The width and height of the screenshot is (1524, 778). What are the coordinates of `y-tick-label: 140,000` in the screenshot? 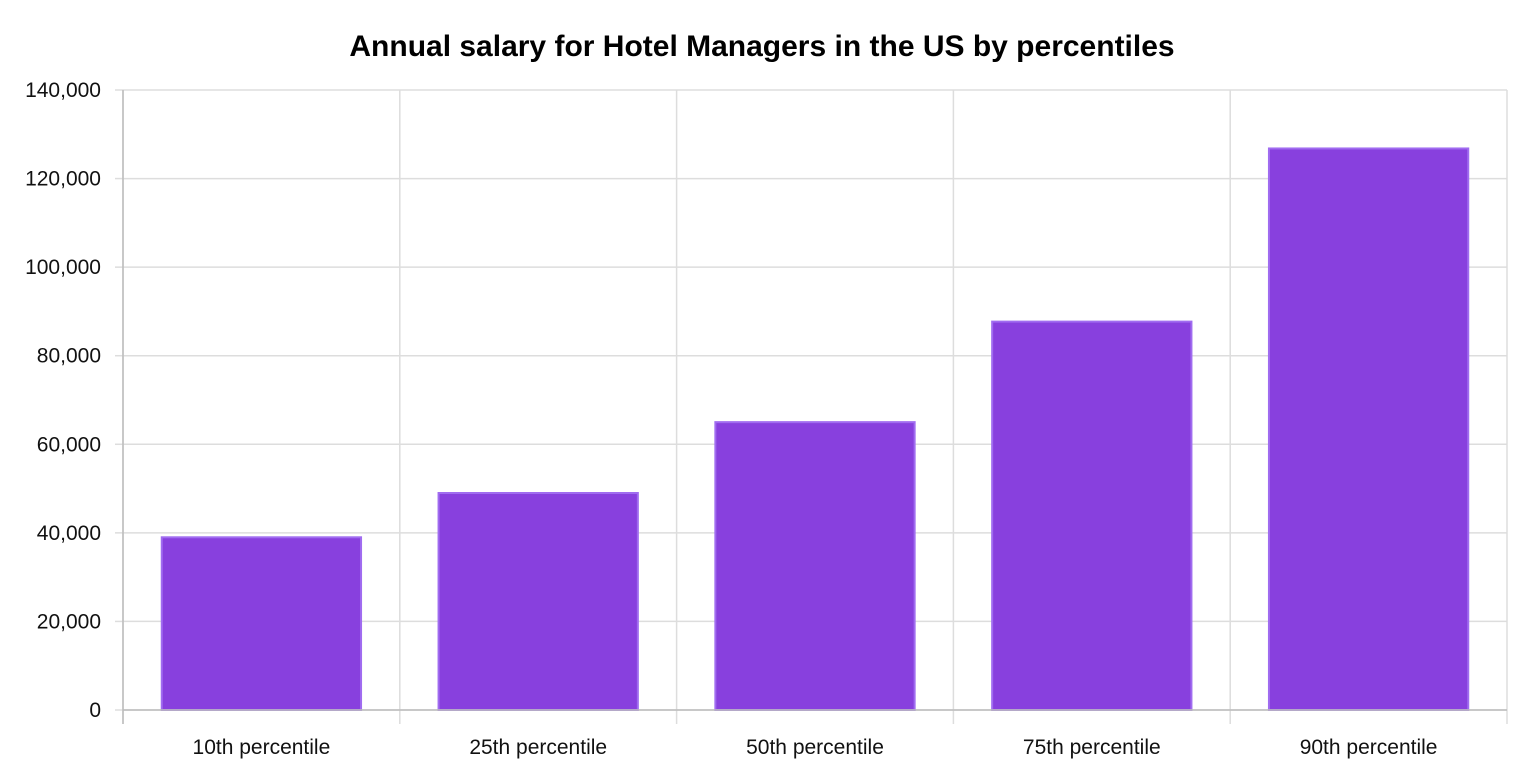 It's located at (63, 90).